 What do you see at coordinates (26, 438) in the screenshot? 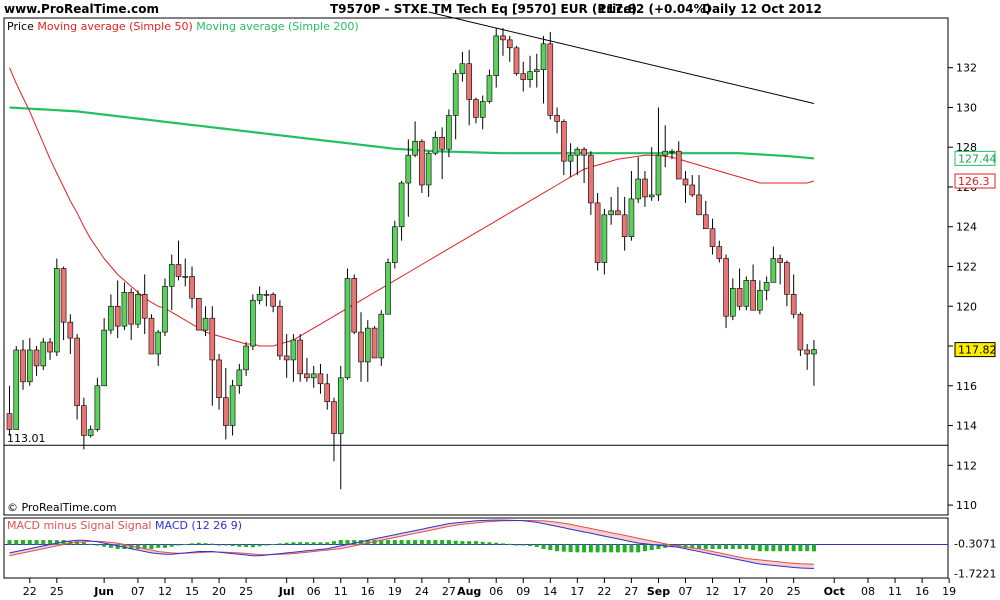
I see `support-line-label: 113.01` at bounding box center [26, 438].